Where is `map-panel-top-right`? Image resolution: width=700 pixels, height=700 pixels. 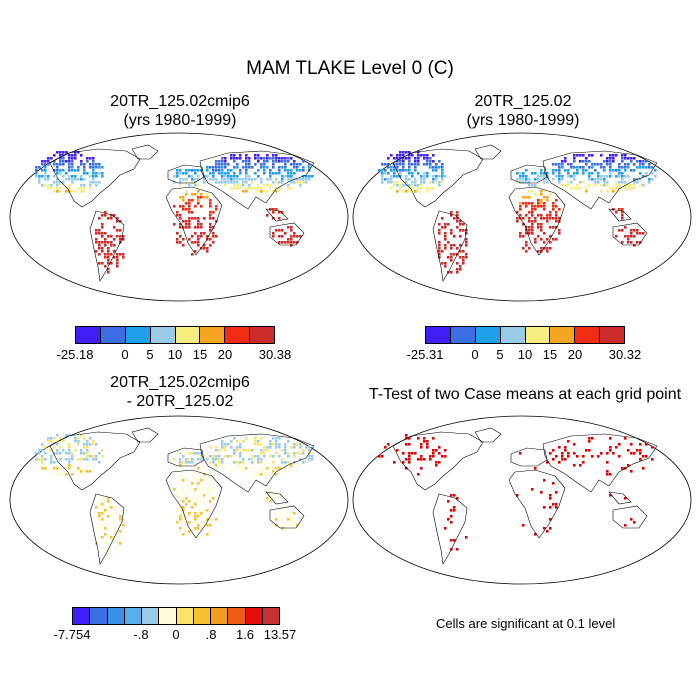 map-panel-top-right is located at coordinates (522, 217).